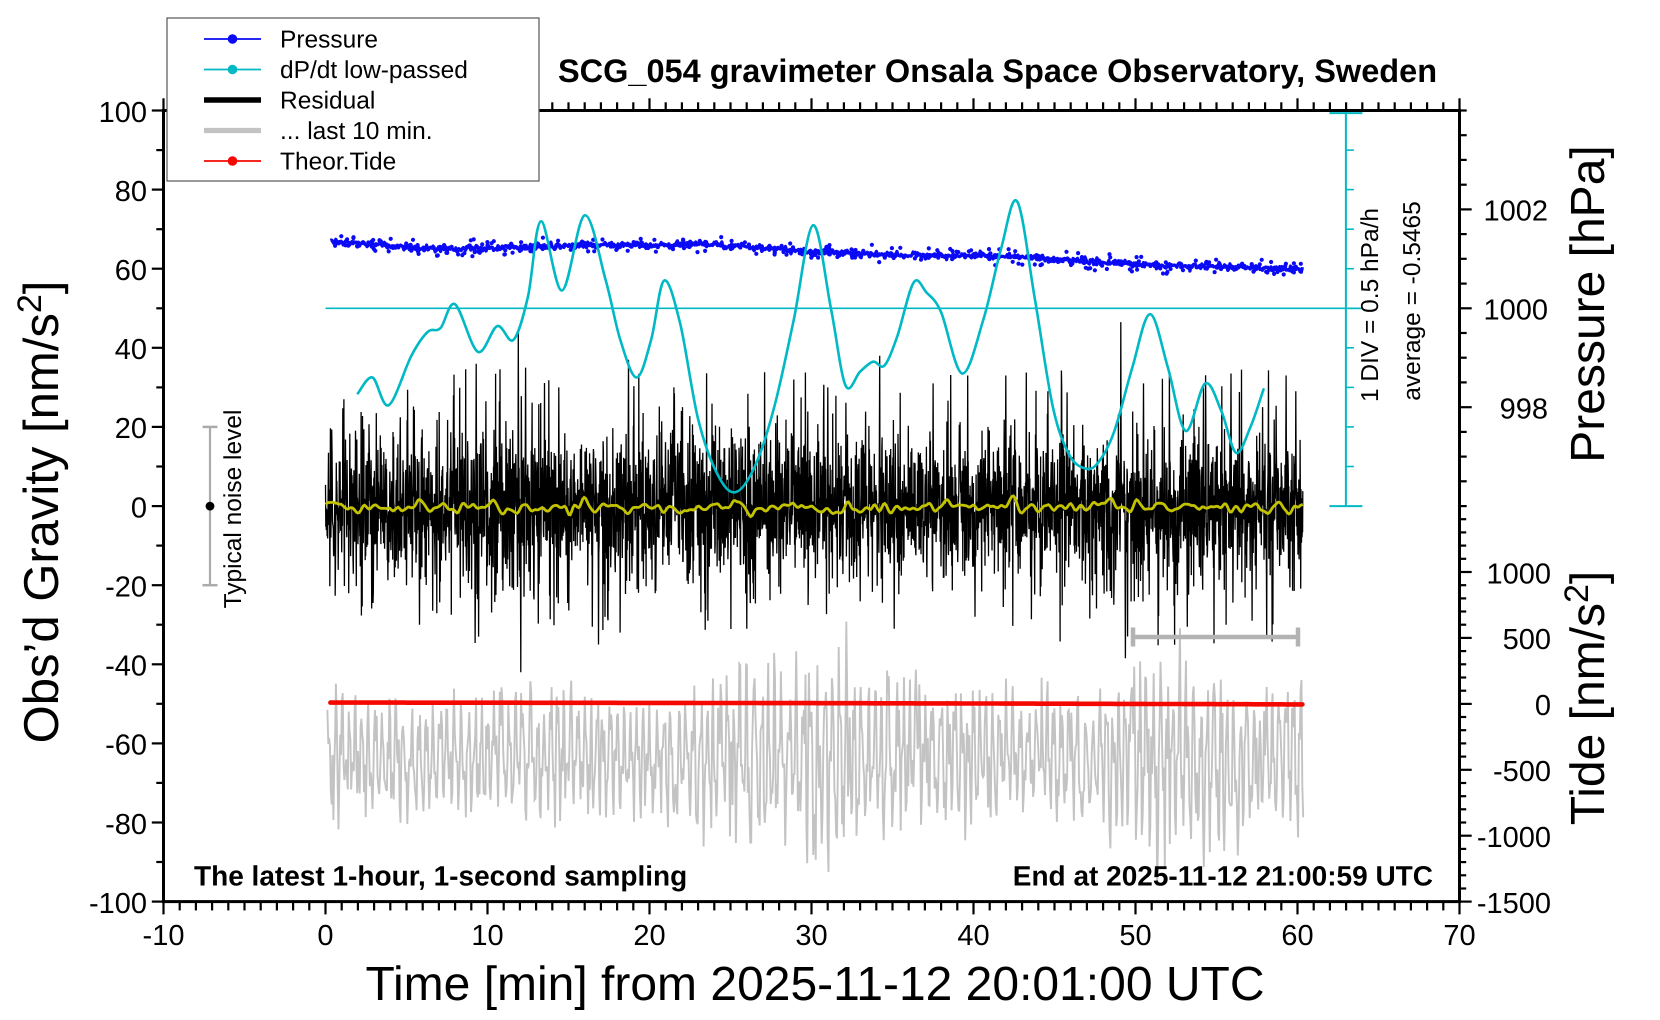 Image resolution: width=1660 pixels, height=1020 pixels. Describe the element at coordinates (118, 904) in the screenshot. I see `svg-text: -100` at that location.